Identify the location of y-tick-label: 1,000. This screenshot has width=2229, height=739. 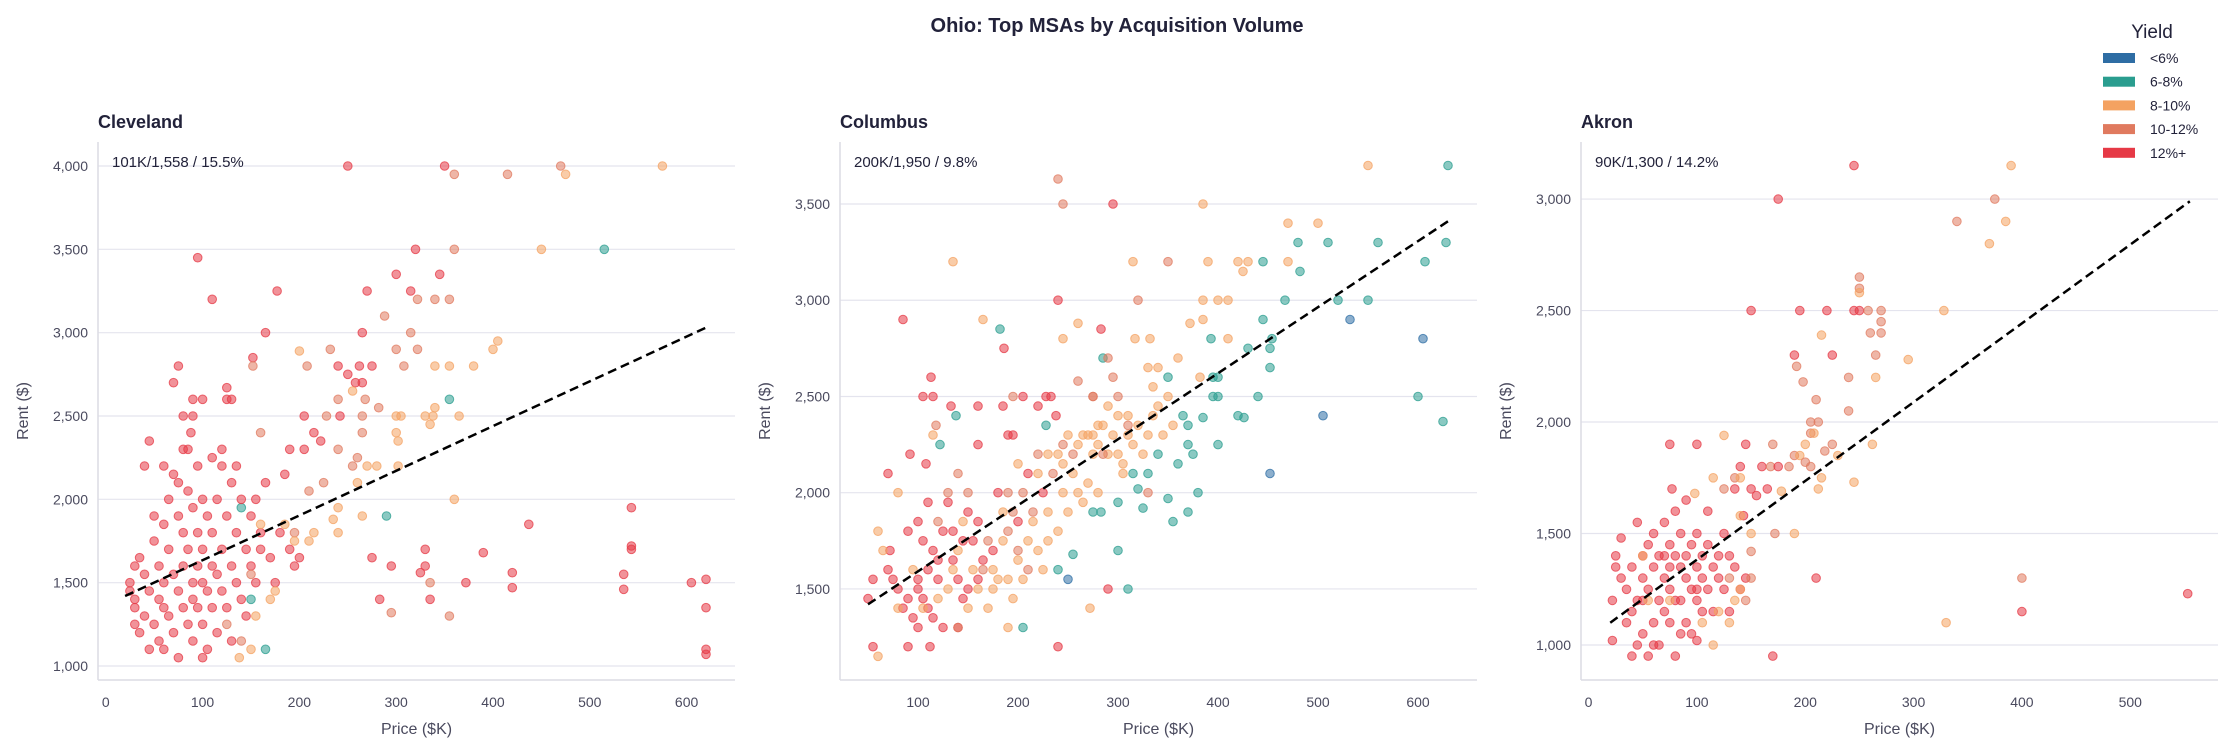
(1553, 645).